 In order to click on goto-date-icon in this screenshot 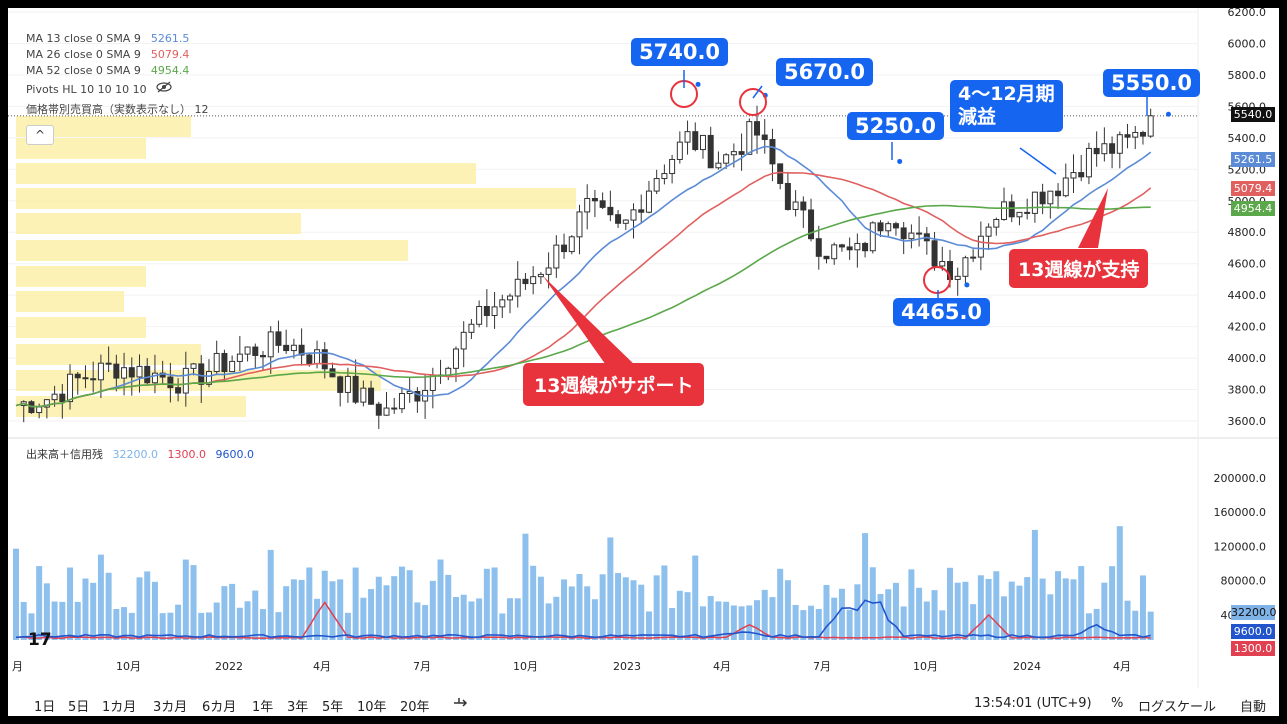, I will do `click(460, 705)`.